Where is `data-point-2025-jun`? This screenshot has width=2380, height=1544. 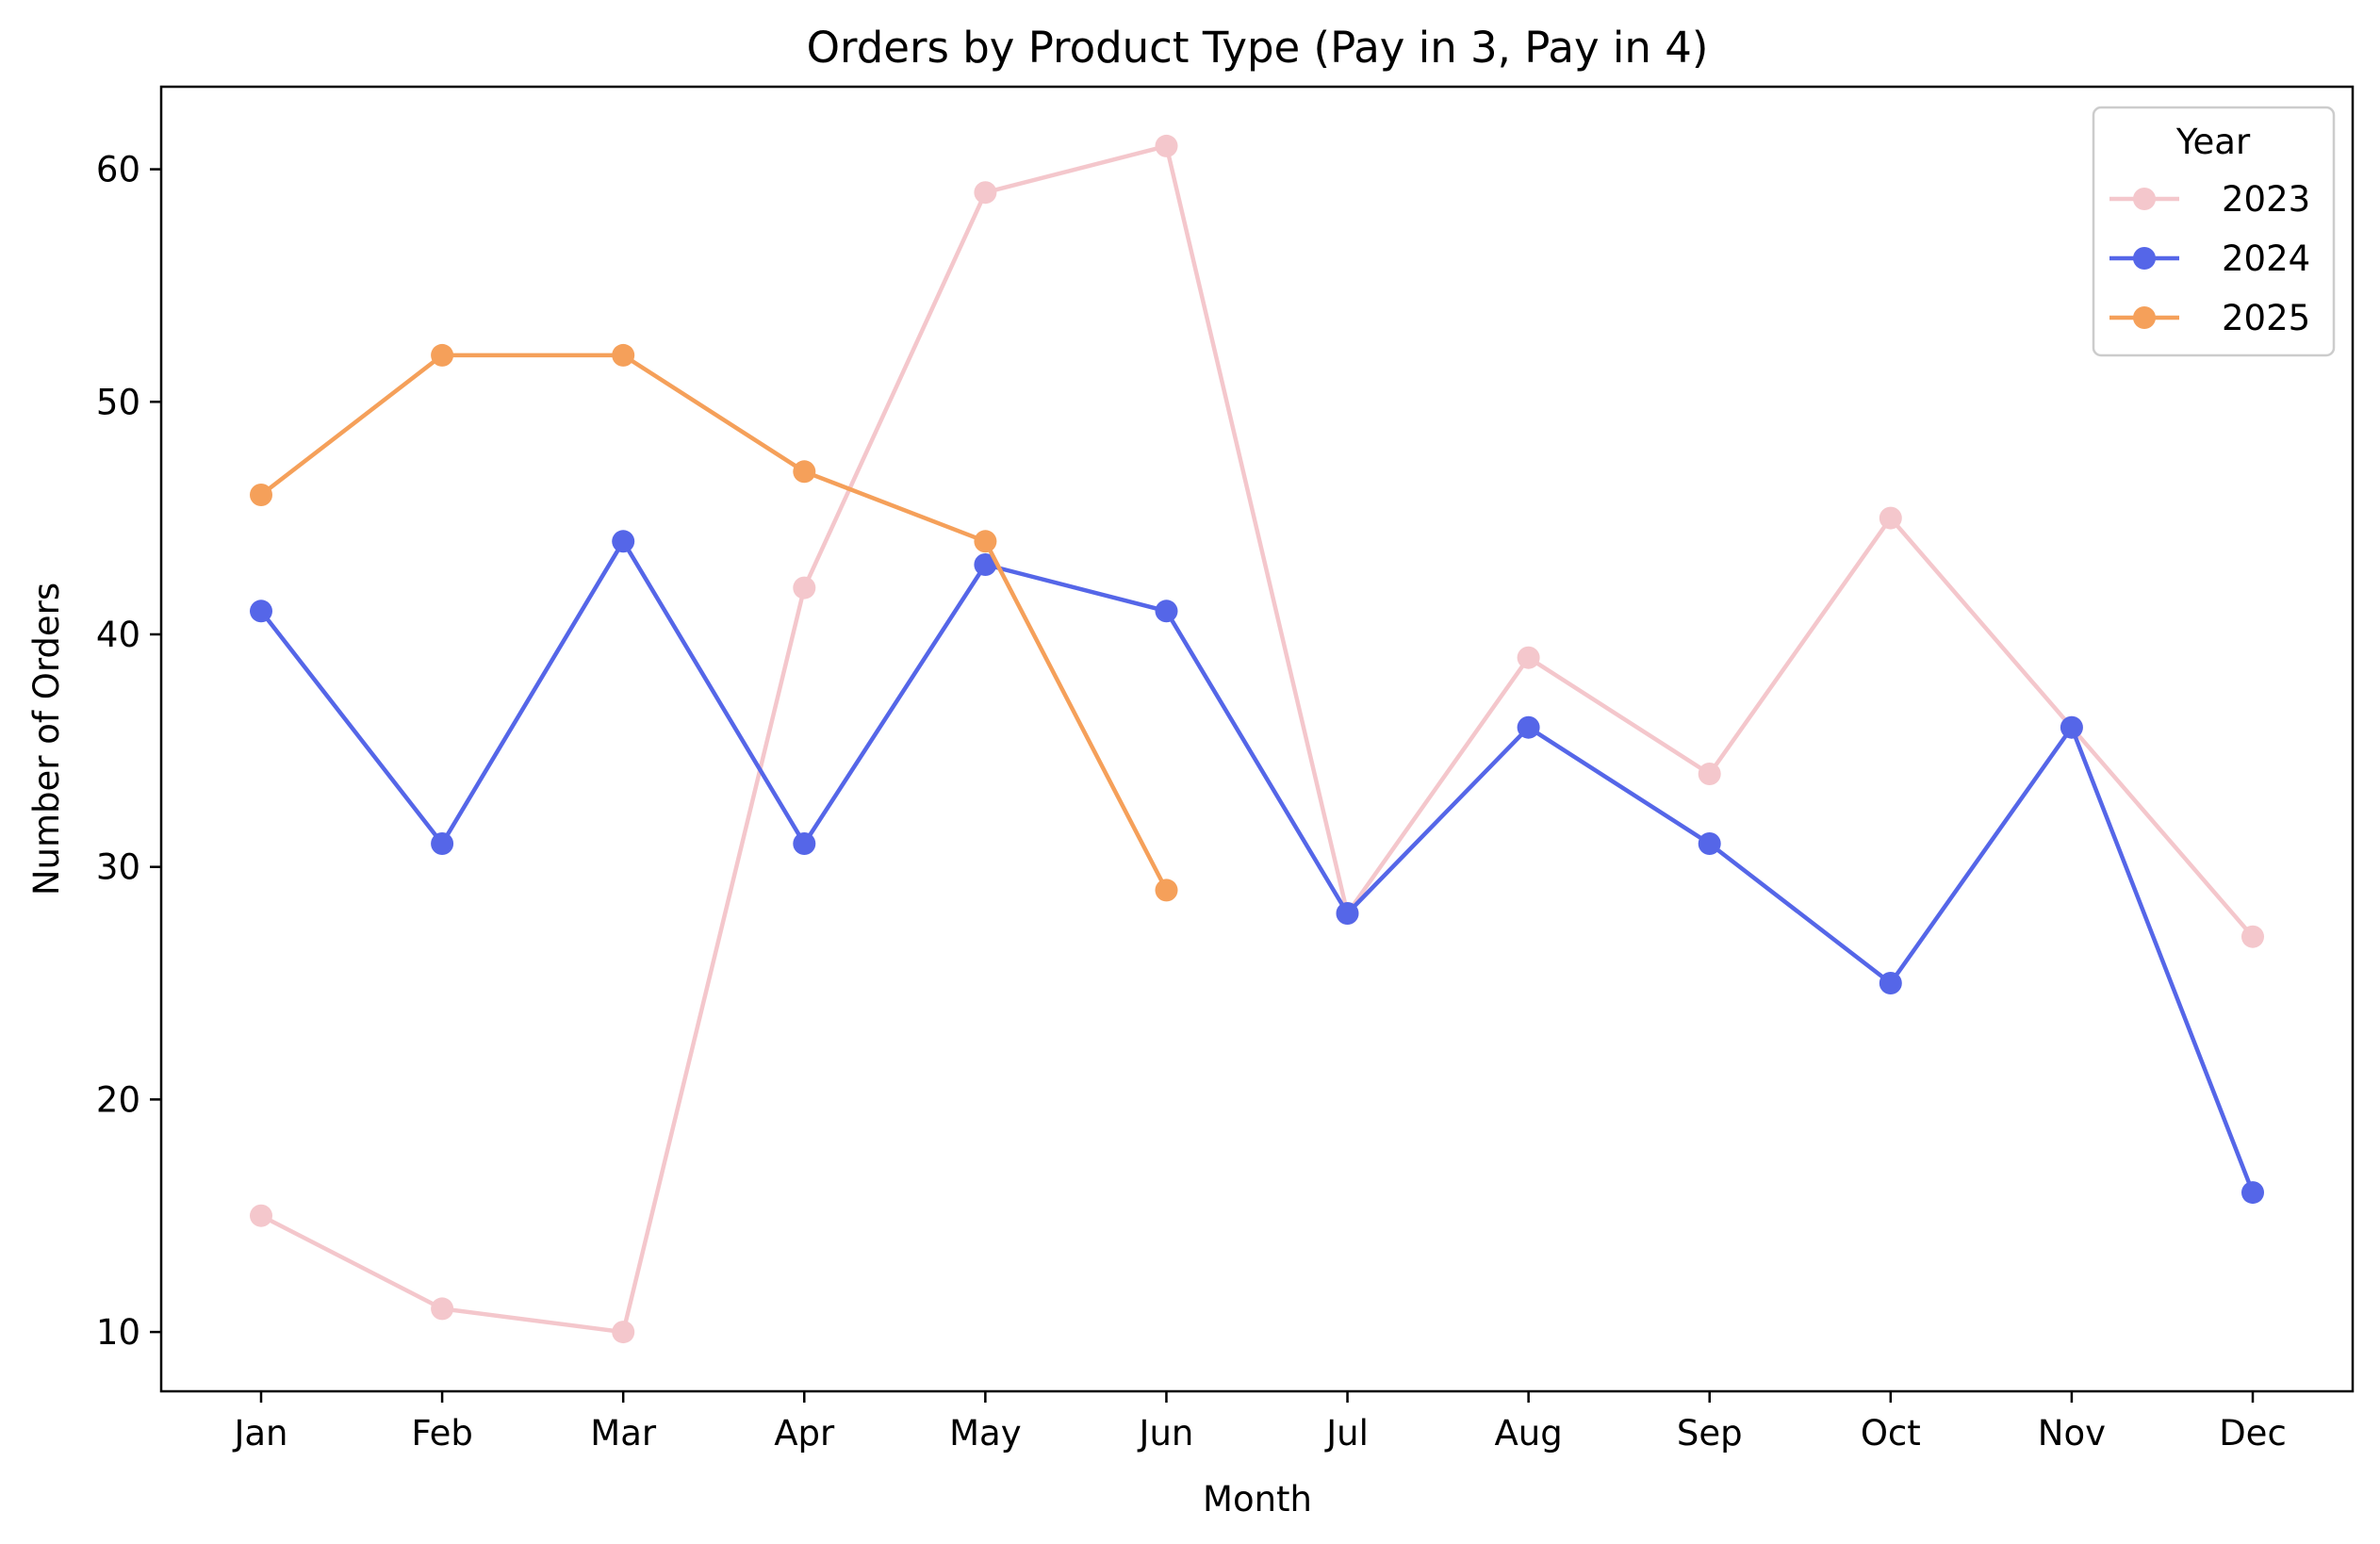
data-point-2025-jun is located at coordinates (1166, 890).